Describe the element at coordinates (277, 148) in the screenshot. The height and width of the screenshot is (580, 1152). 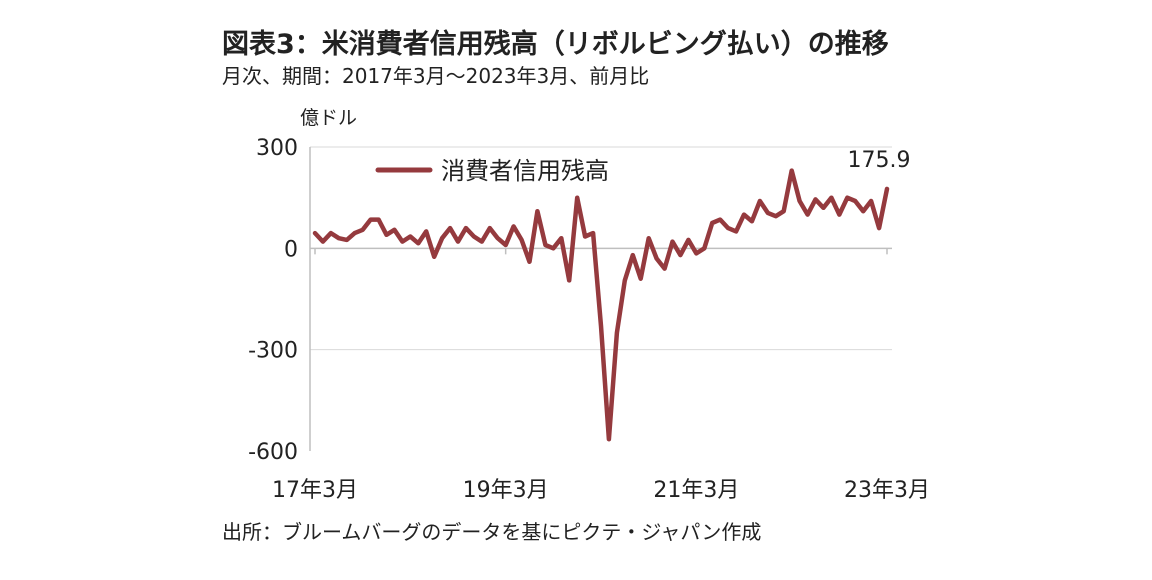
I see `y-tick-label: 300` at that location.